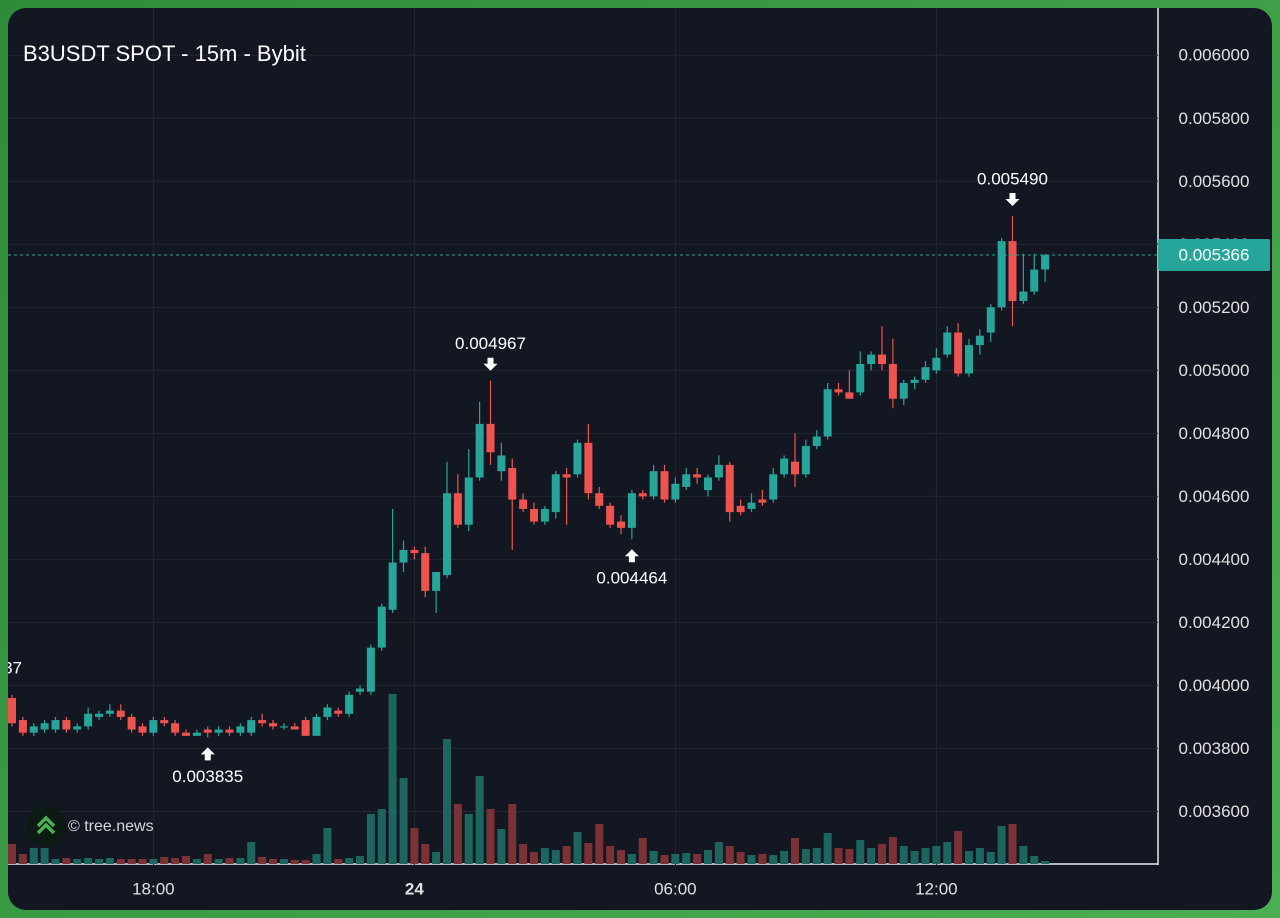 The height and width of the screenshot is (918, 1280). What do you see at coordinates (153, 888) in the screenshot?
I see `x-tick-label: 18:00` at bounding box center [153, 888].